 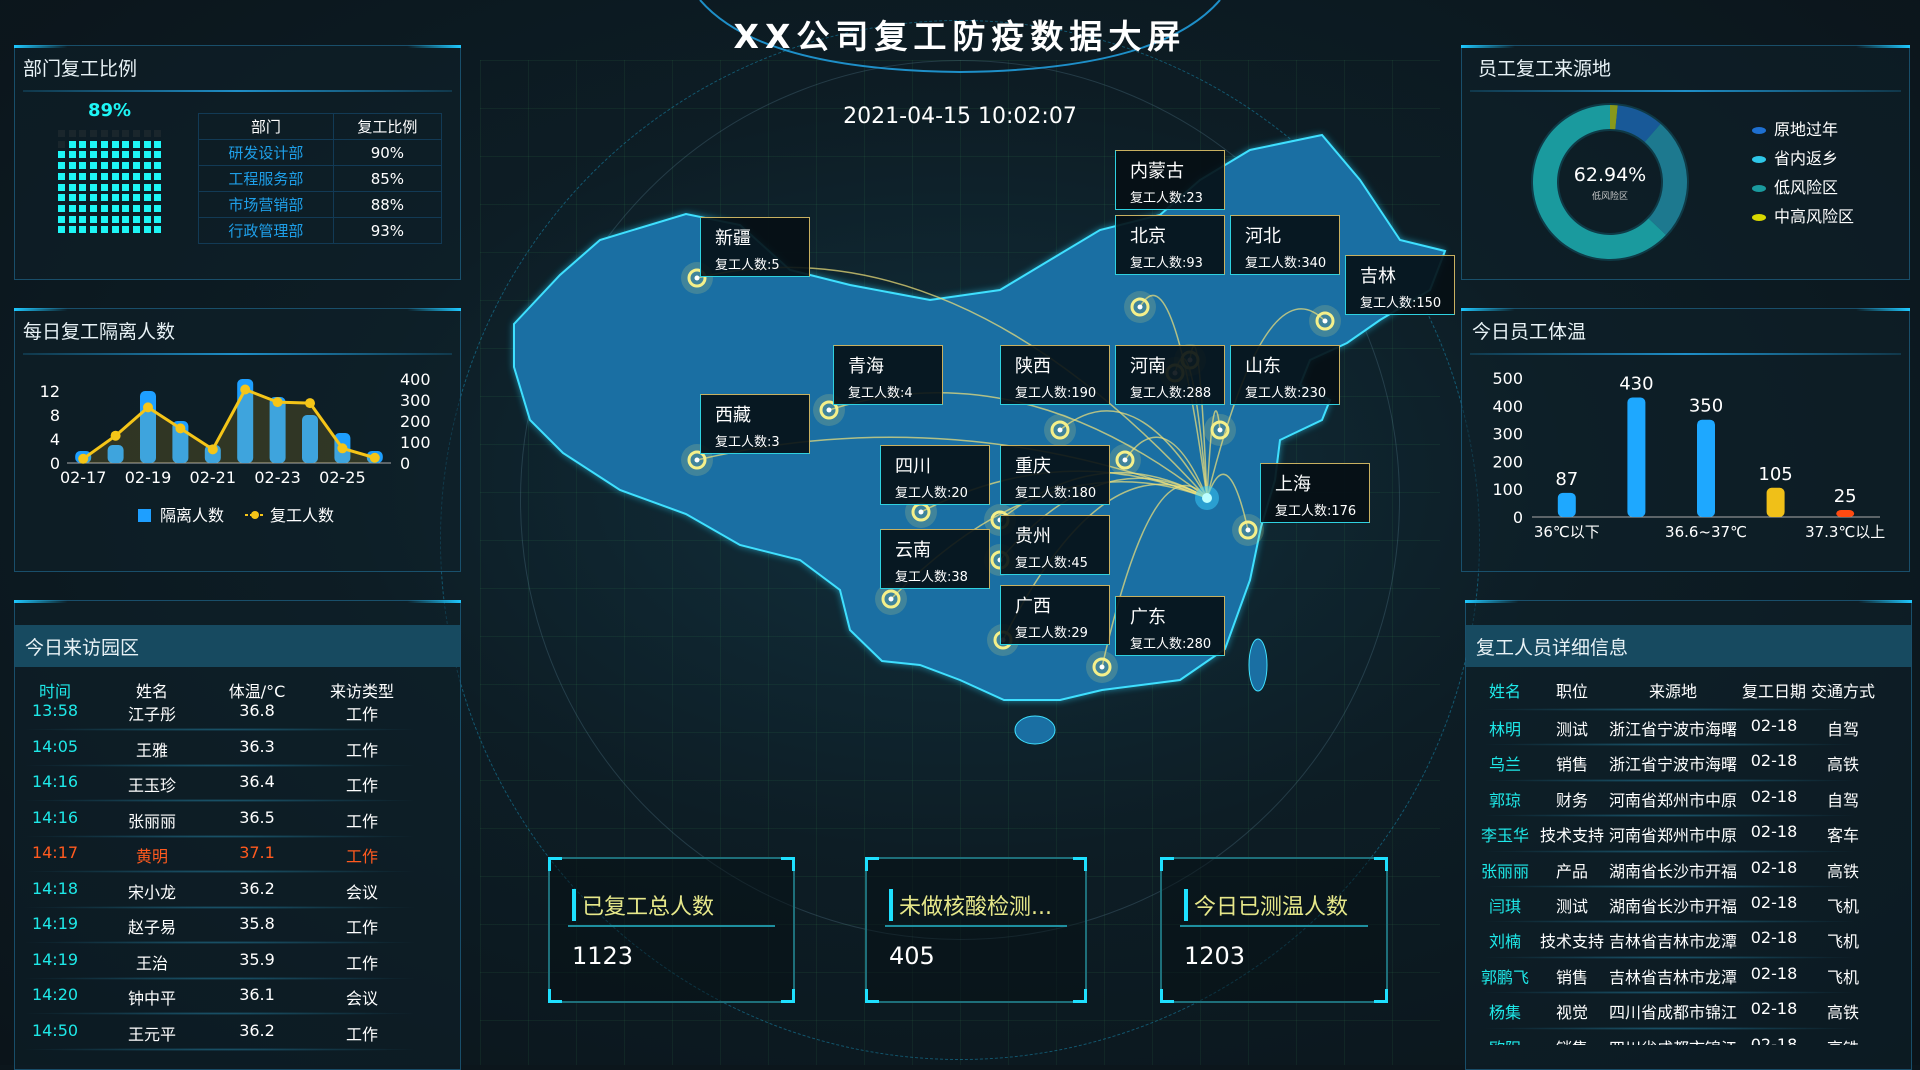 I want to click on province-label: 内蒙古 复工人数:23, so click(x=1170, y=180).